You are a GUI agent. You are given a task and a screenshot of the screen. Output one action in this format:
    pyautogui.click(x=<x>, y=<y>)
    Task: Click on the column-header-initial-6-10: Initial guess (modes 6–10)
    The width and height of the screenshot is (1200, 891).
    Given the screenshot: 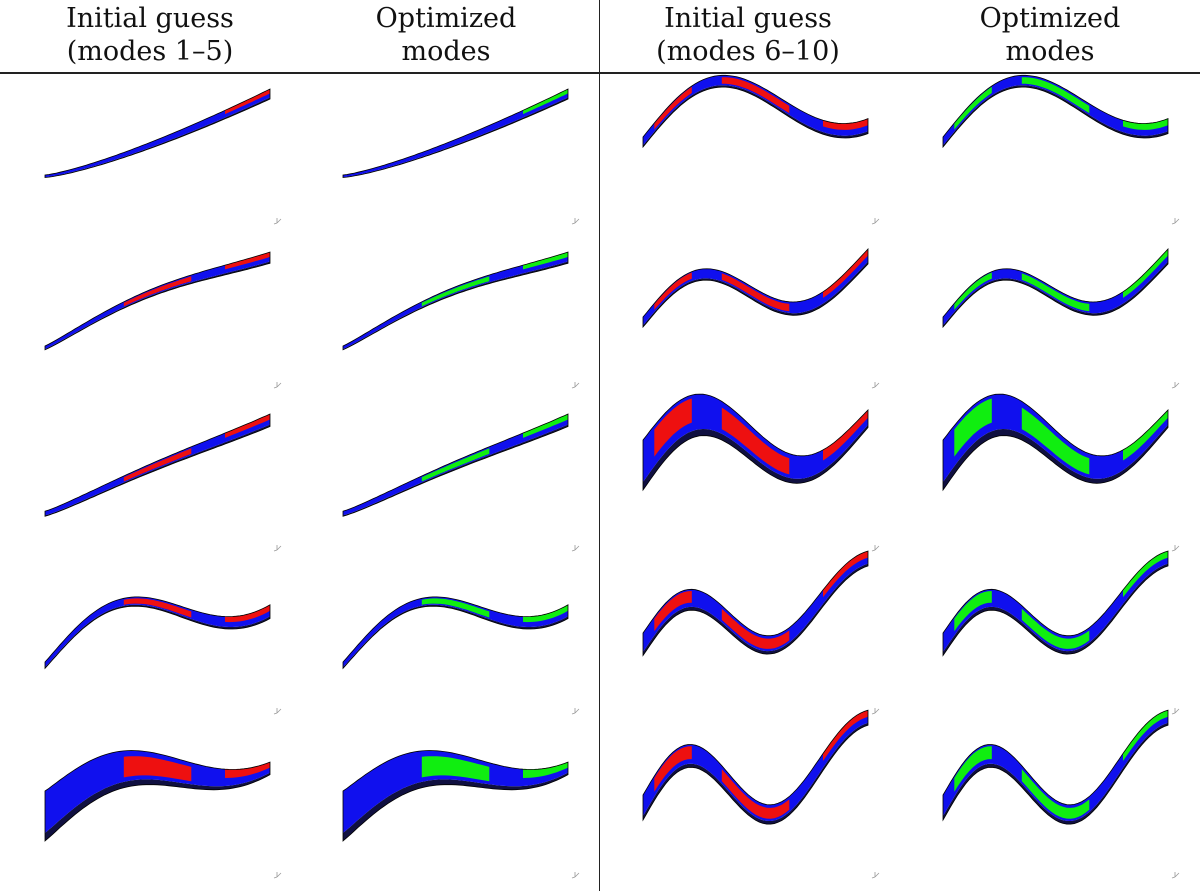 What is the action you would take?
    pyautogui.click(x=748, y=36)
    